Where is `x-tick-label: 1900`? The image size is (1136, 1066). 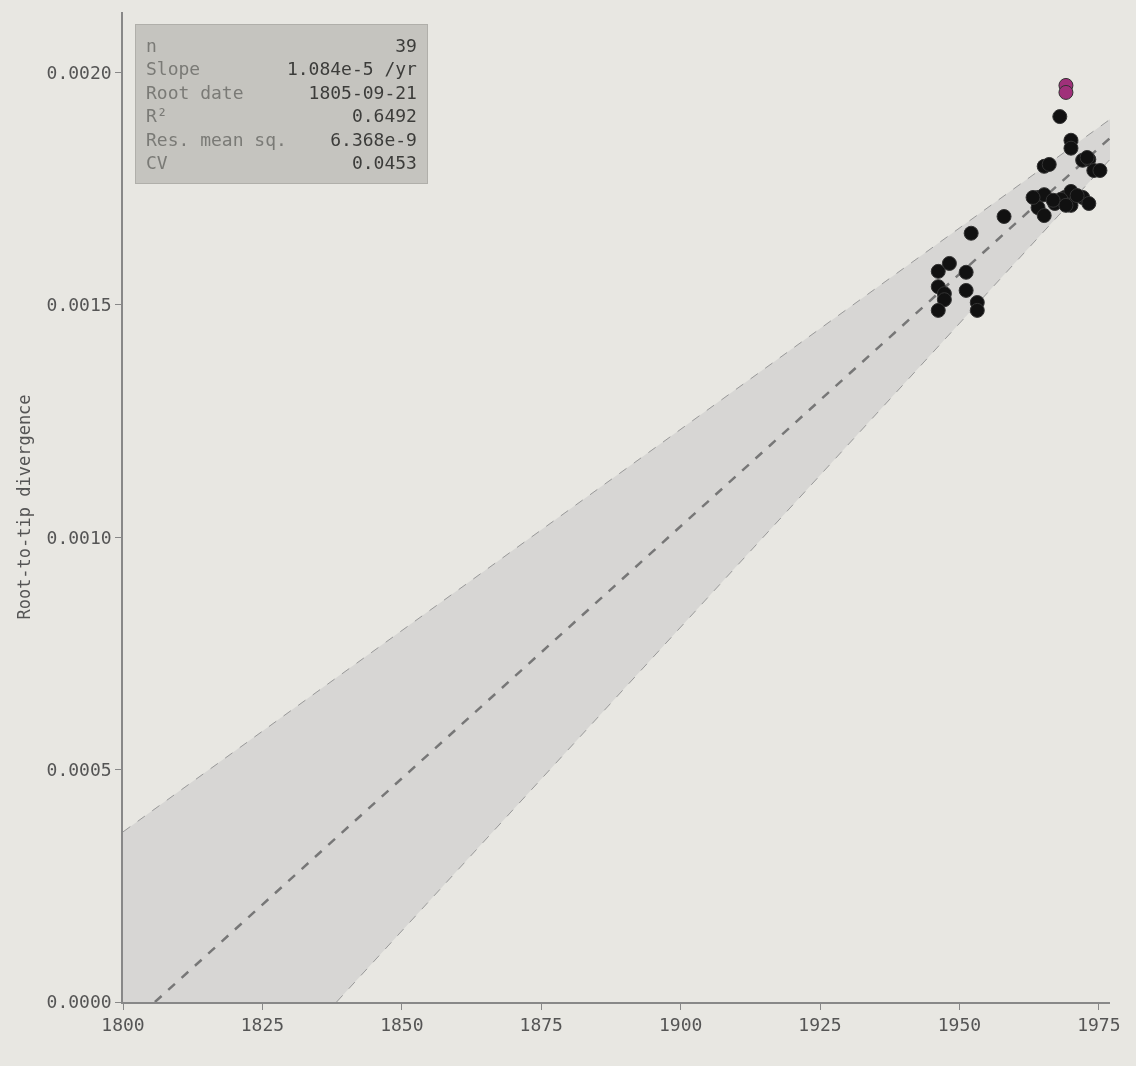 x-tick-label: 1900 is located at coordinates (680, 1025).